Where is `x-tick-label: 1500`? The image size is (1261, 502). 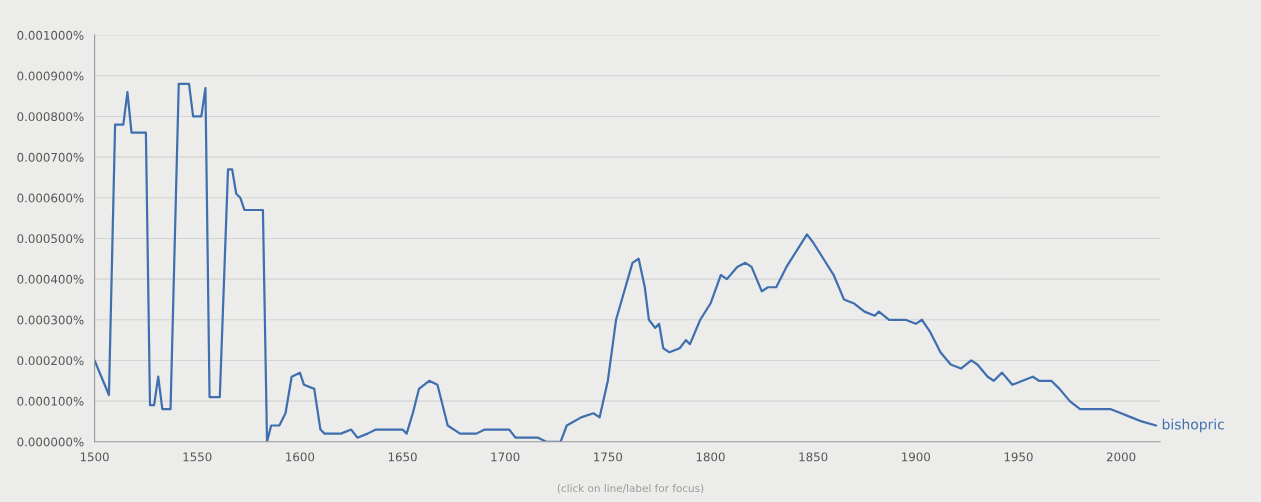
x-tick-label: 1500 is located at coordinates (94, 457).